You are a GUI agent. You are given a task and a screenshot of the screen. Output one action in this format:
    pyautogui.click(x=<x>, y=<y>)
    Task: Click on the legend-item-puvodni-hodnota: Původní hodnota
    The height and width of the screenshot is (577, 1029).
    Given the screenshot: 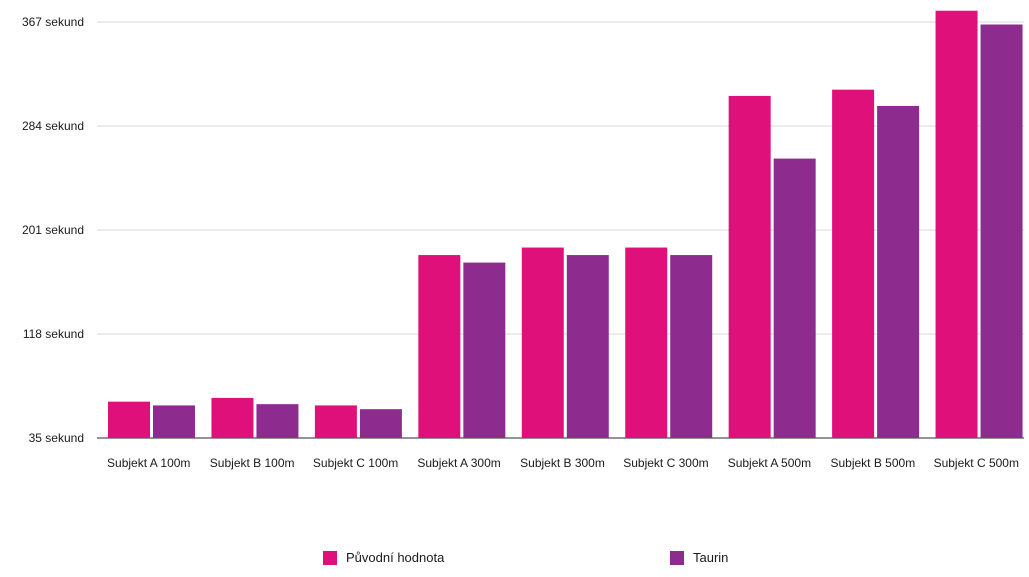 What is the action you would take?
    pyautogui.click(x=383, y=557)
    